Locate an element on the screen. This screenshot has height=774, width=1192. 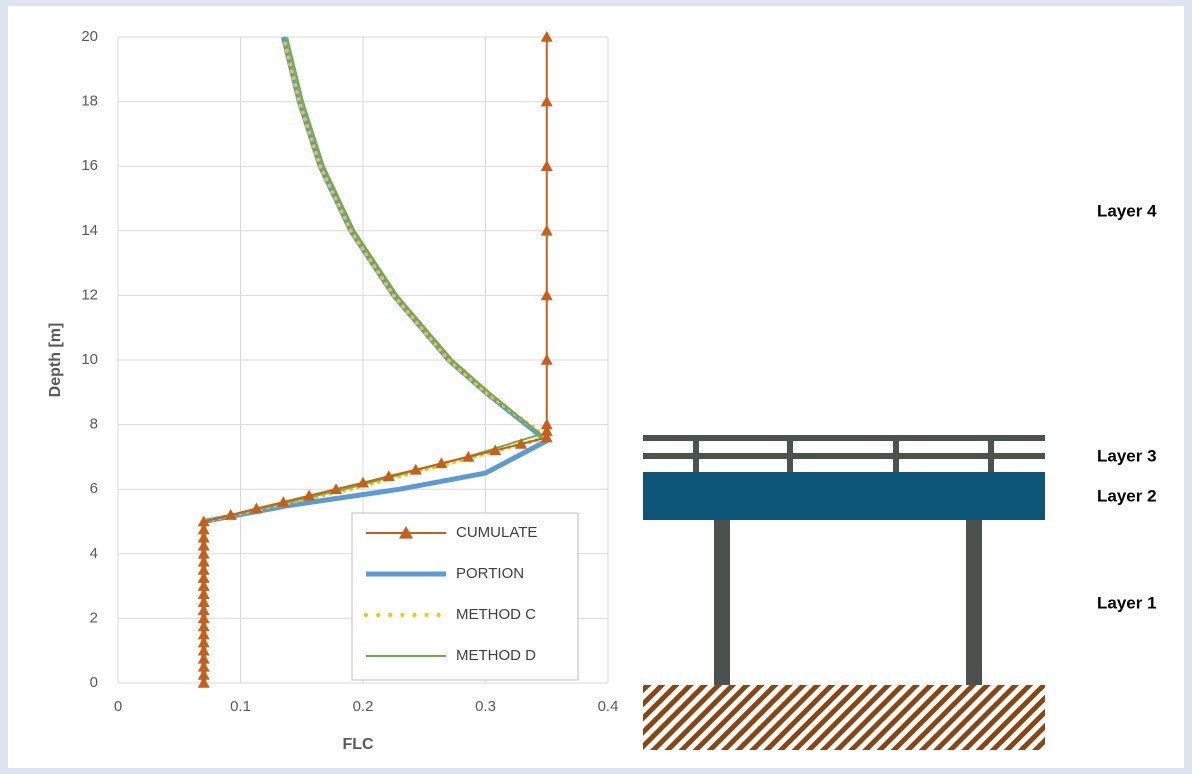
x-axis-title: FLC is located at coordinates (358, 744).